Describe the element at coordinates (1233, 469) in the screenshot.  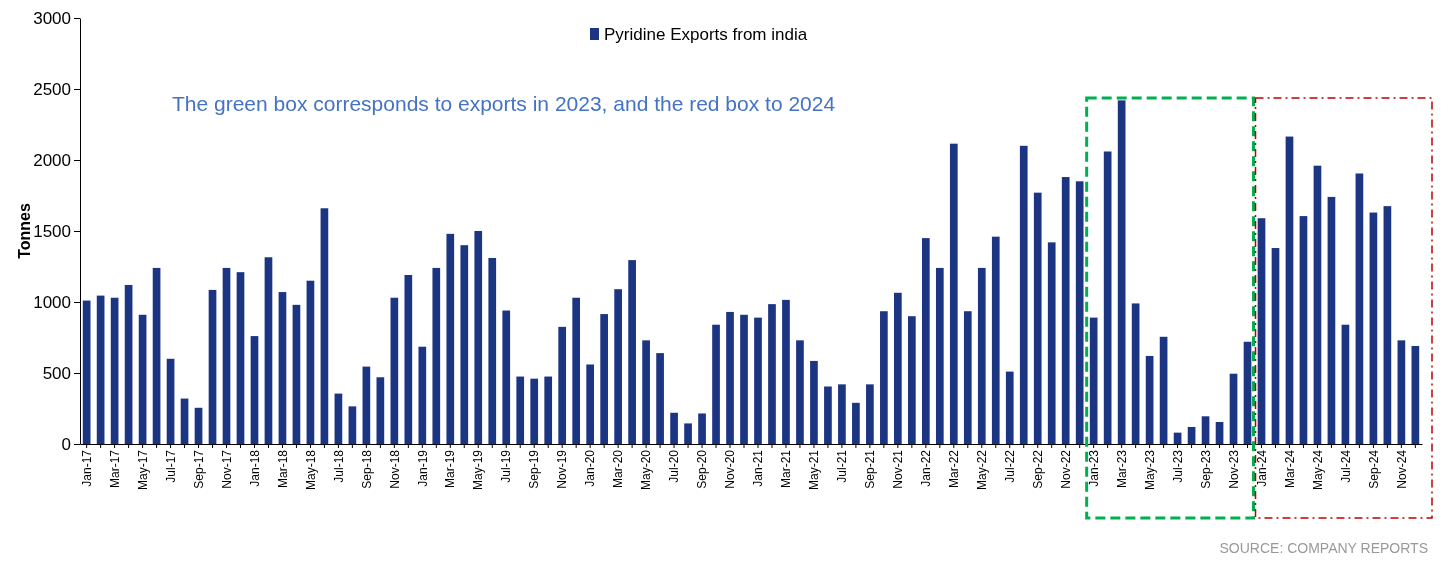
I see `x-tick-label: Nov-23` at that location.